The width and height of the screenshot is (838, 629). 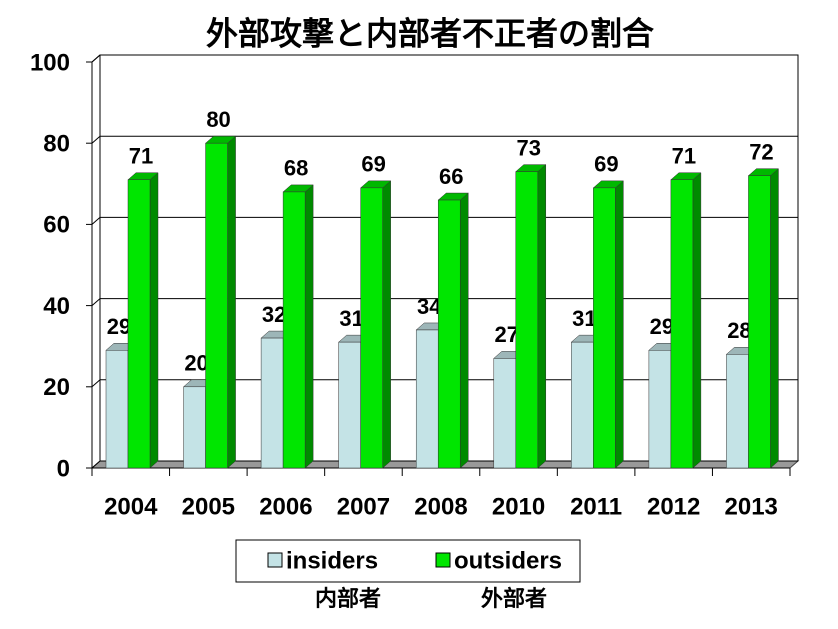 I want to click on y-tick-label: 40, so click(x=56, y=306).